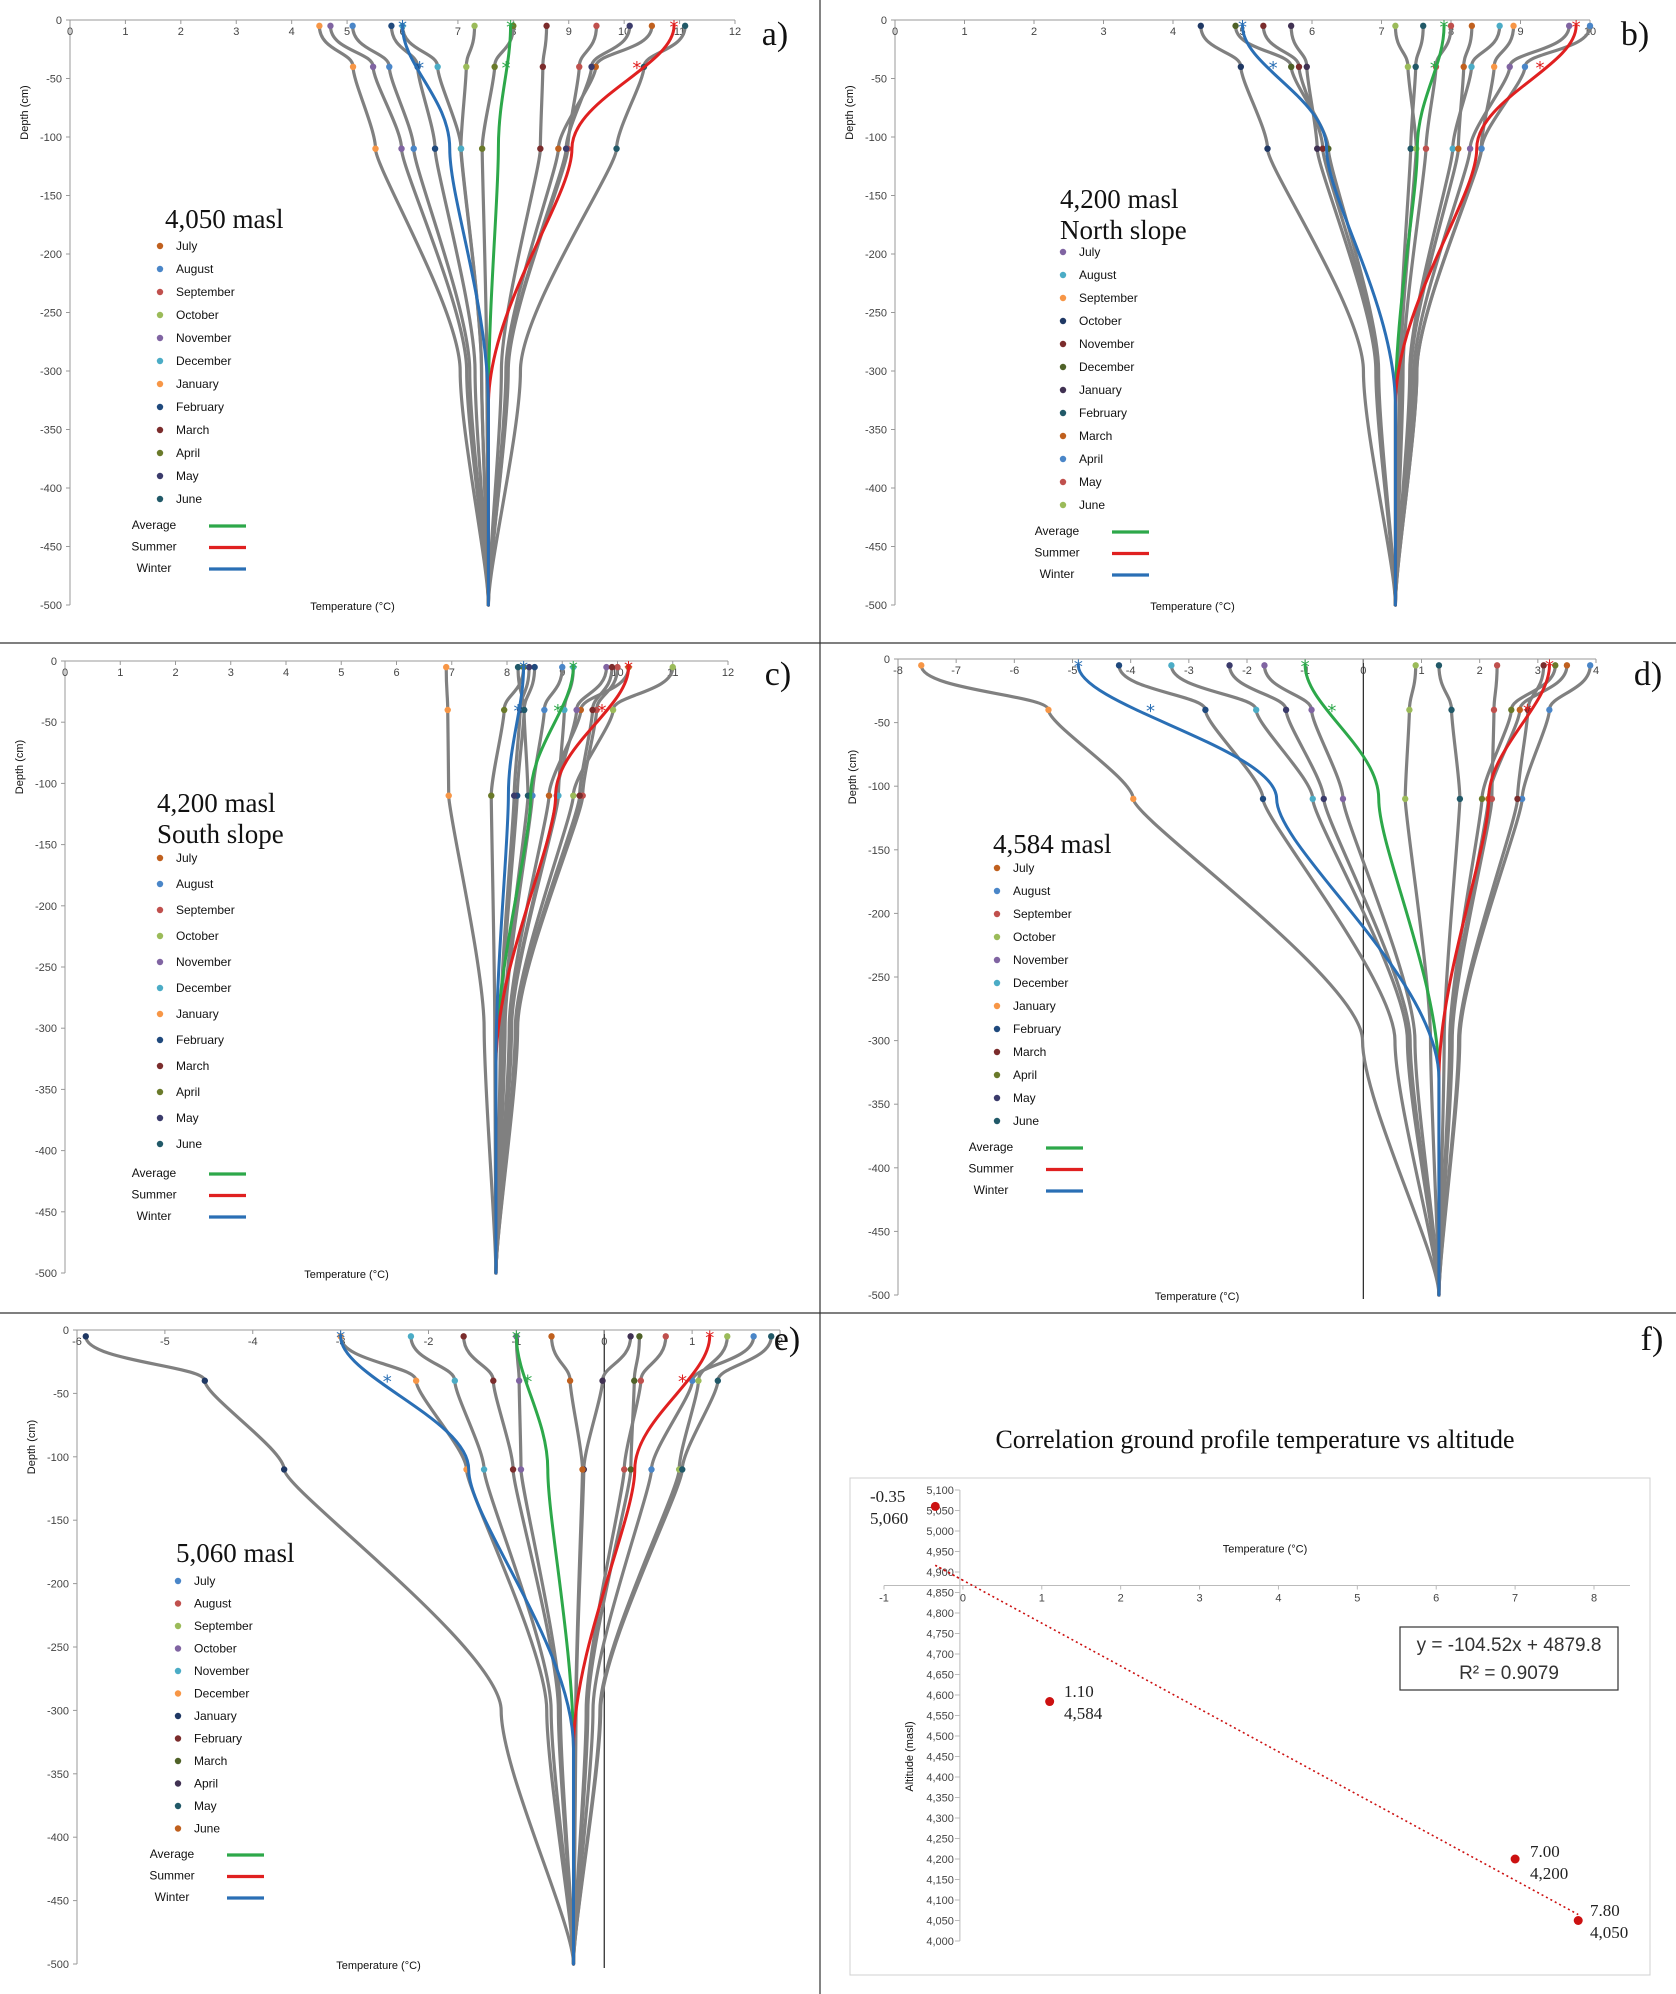 This screenshot has height=1994, width=1676. Describe the element at coordinates (604, 1342) in the screenshot. I see `x-tick-label: 0` at that location.